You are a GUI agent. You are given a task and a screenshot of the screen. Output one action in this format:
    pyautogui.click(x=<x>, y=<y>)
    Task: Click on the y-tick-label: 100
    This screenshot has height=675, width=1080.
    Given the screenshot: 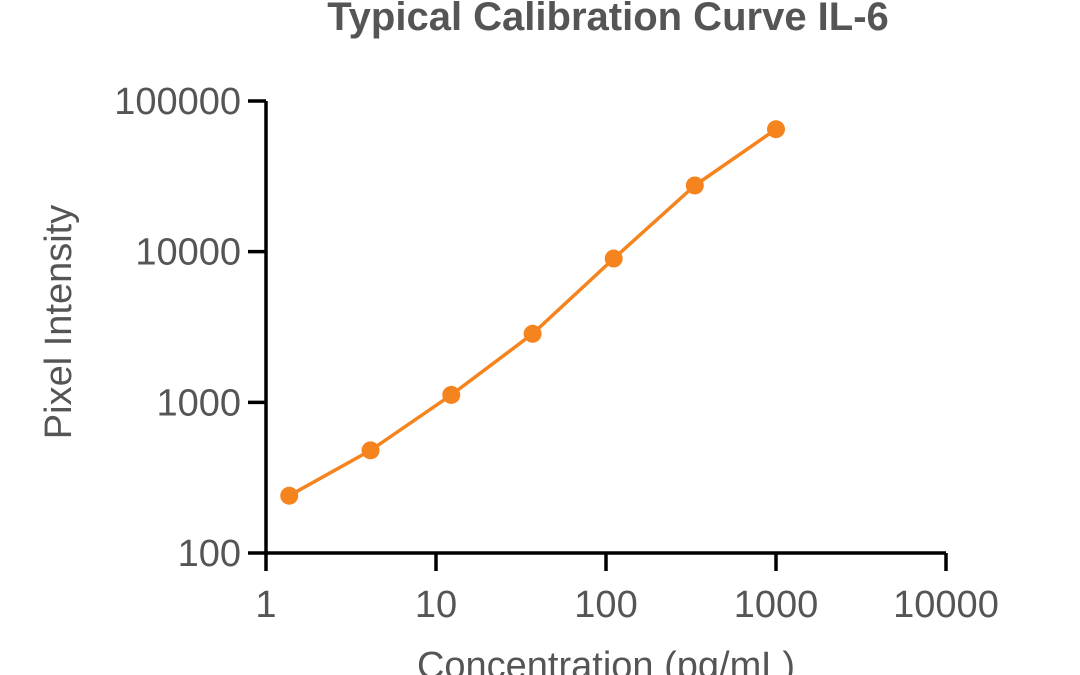 What is the action you would take?
    pyautogui.click(x=209, y=554)
    